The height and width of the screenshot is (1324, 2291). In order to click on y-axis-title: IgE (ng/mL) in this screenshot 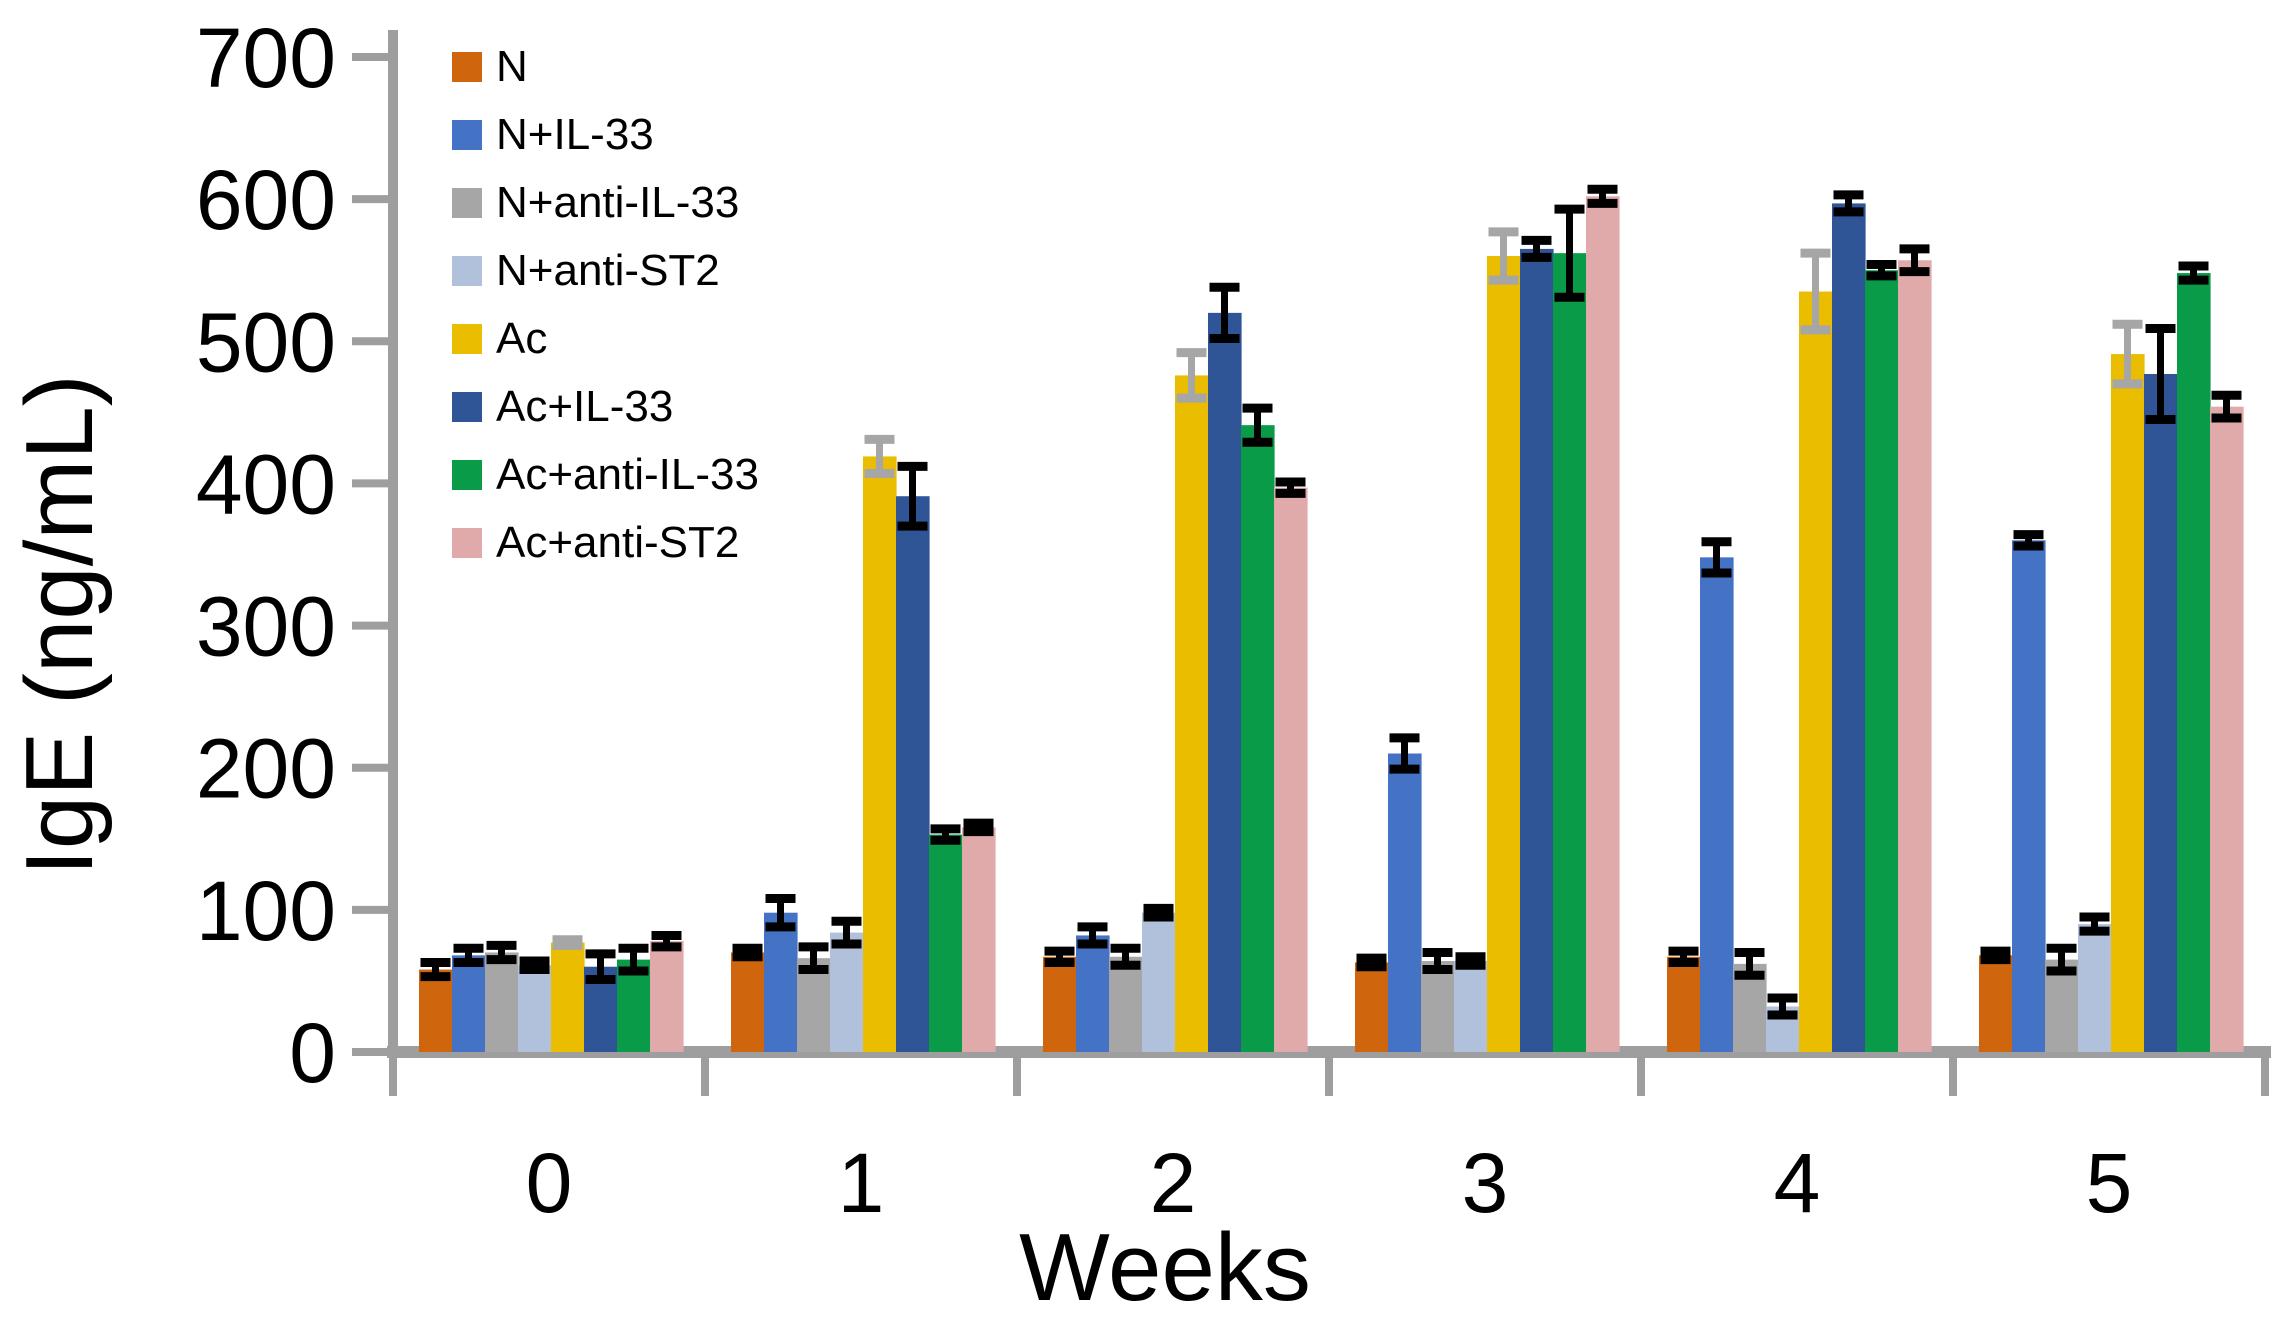, I will do `click(59, 625)`.